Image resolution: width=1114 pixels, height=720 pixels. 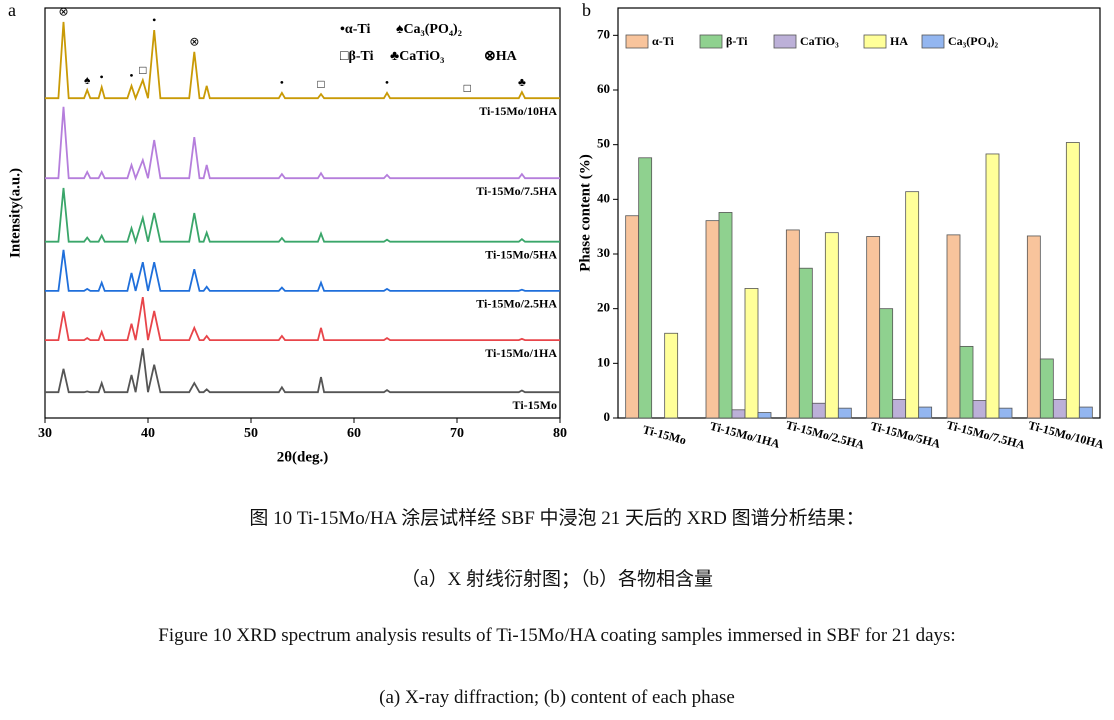 I want to click on x-tick-label: 40, so click(x=148, y=433).